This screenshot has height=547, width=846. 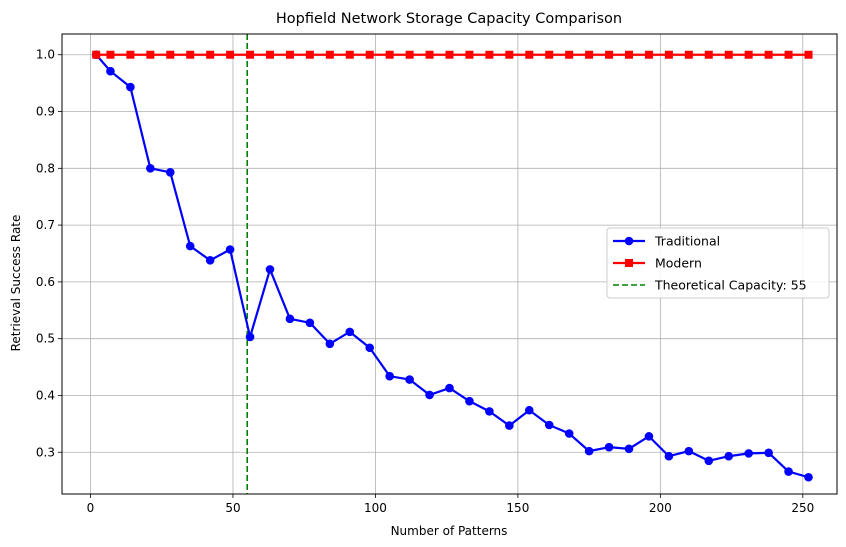 I want to click on x-tick-label: 200, so click(x=660, y=508).